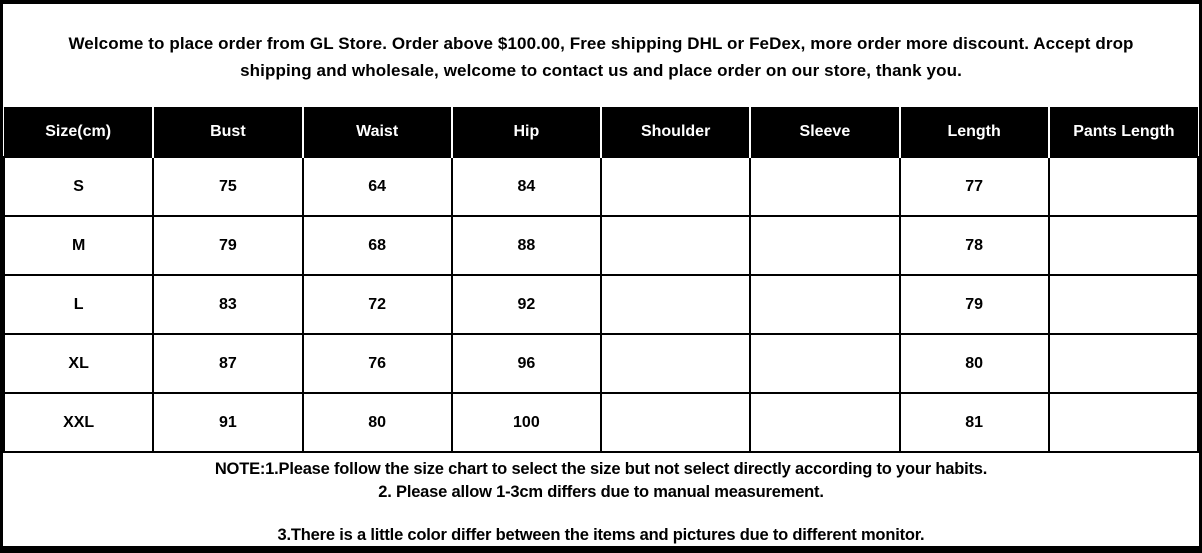 The height and width of the screenshot is (553, 1202). I want to click on size-row-xl: XL 87 76 96 80, so click(601, 363).